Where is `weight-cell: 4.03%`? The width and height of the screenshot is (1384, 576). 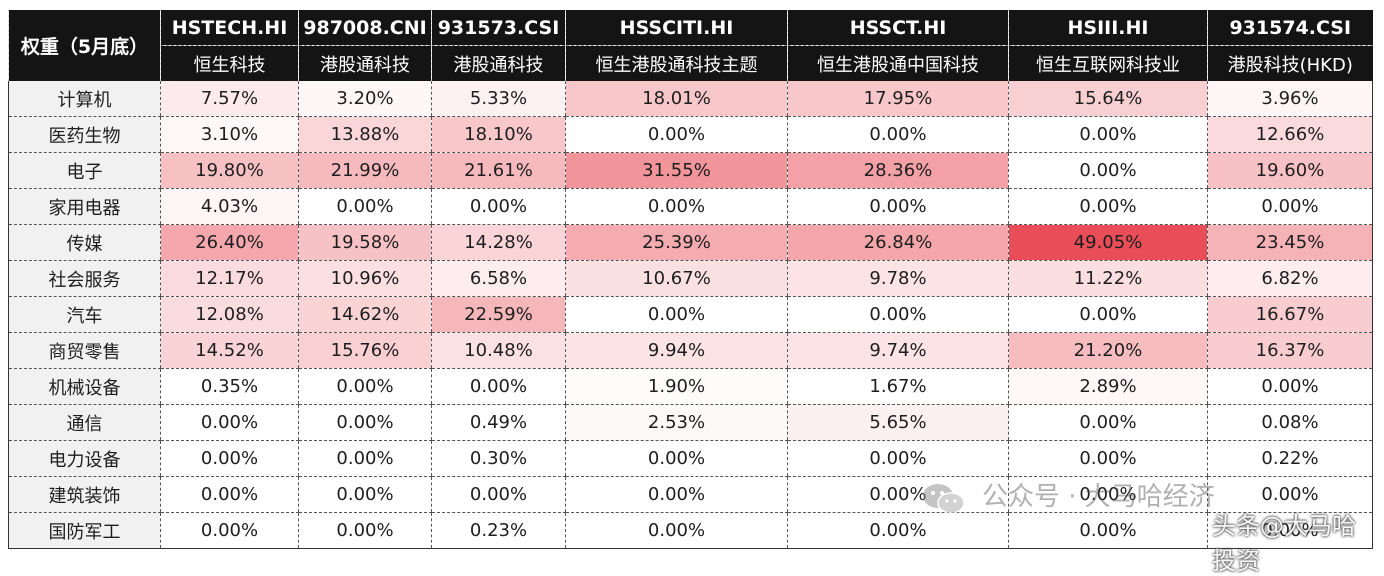
weight-cell: 4.03% is located at coordinates (229, 206).